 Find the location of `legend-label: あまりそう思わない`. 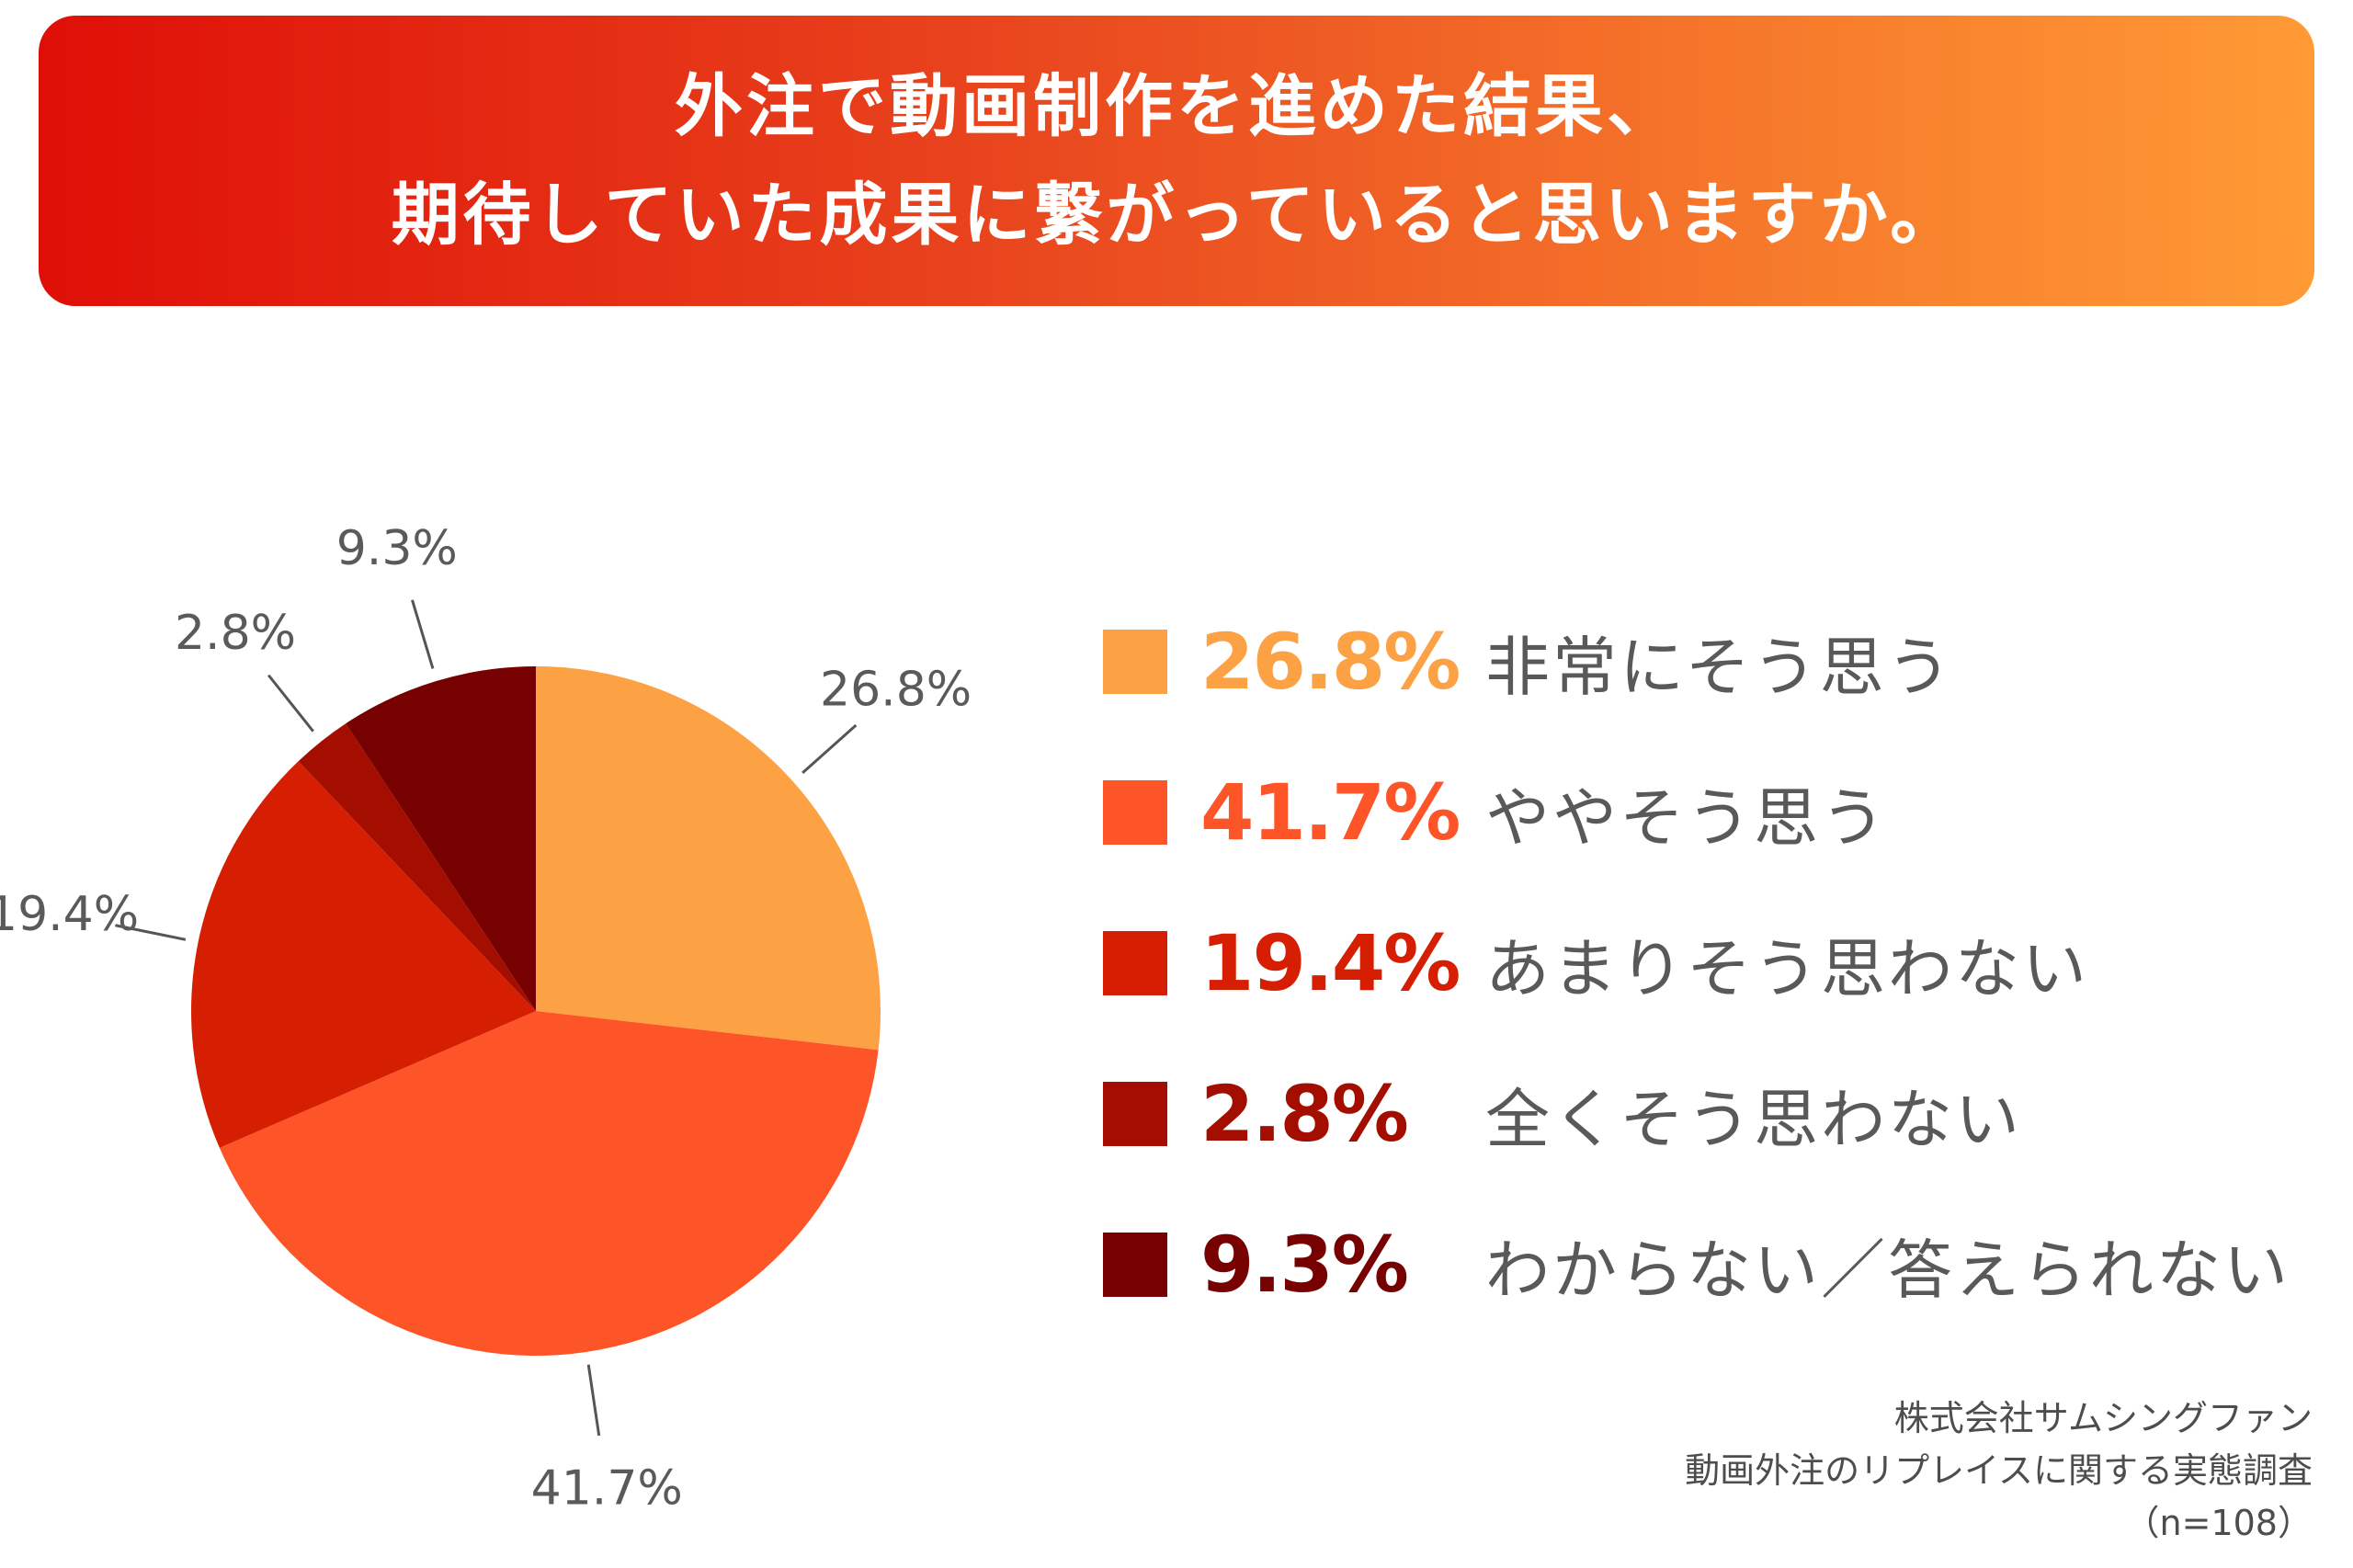

legend-label: あまりそう思わない is located at coordinates (1787, 968).